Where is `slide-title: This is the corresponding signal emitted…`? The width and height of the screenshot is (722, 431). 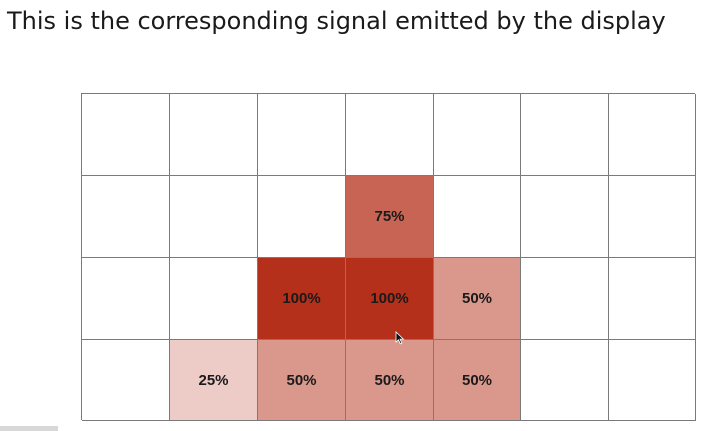 slide-title: This is the corresponding signal emitted… is located at coordinates (336, 21).